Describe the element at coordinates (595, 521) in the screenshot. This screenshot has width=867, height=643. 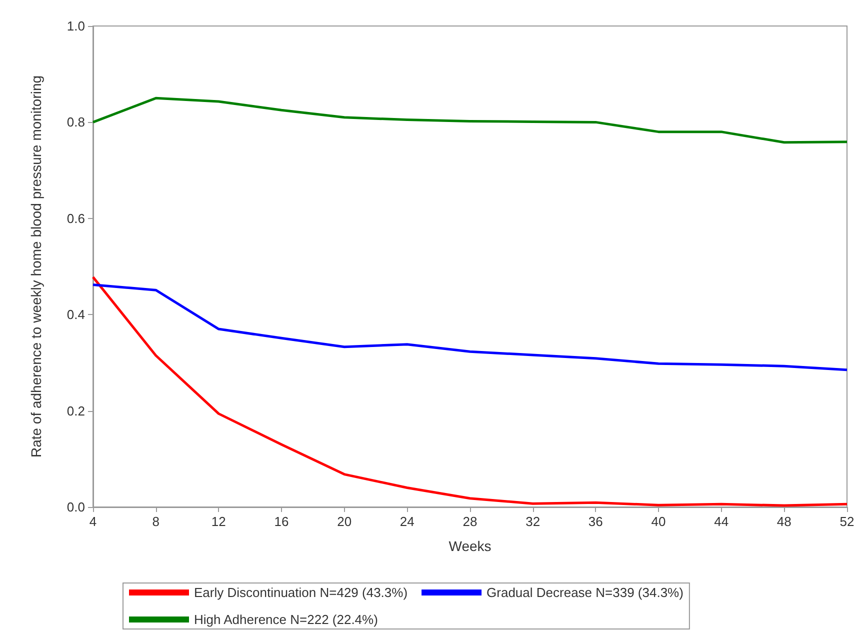
I see `x-tick-label: 36` at that location.